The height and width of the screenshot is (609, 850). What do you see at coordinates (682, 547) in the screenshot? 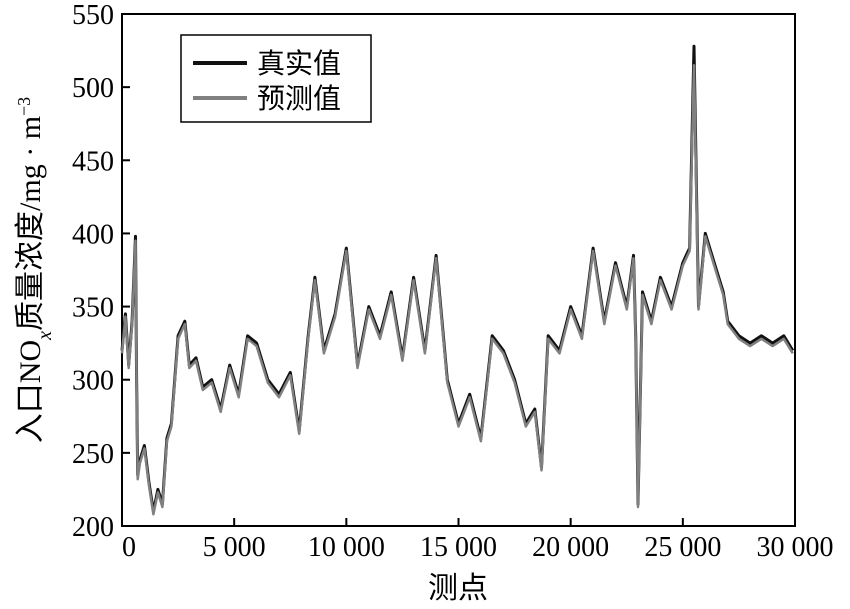
I see `x-tick-label: 25 000` at bounding box center [682, 547].